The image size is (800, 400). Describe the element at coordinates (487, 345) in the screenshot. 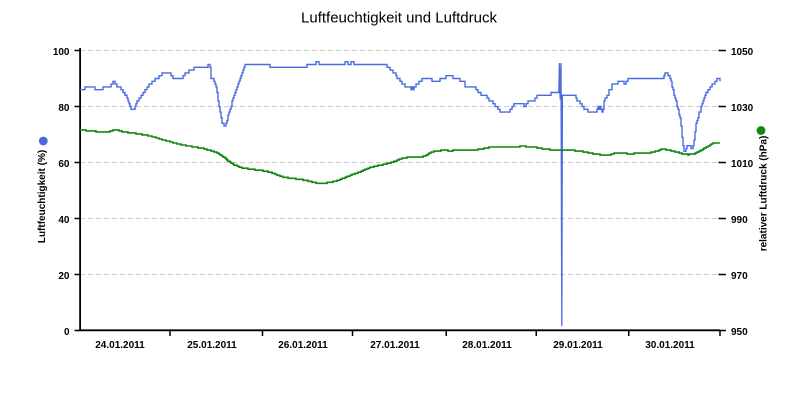

I see `svg-text: 28.01.2011` at that location.